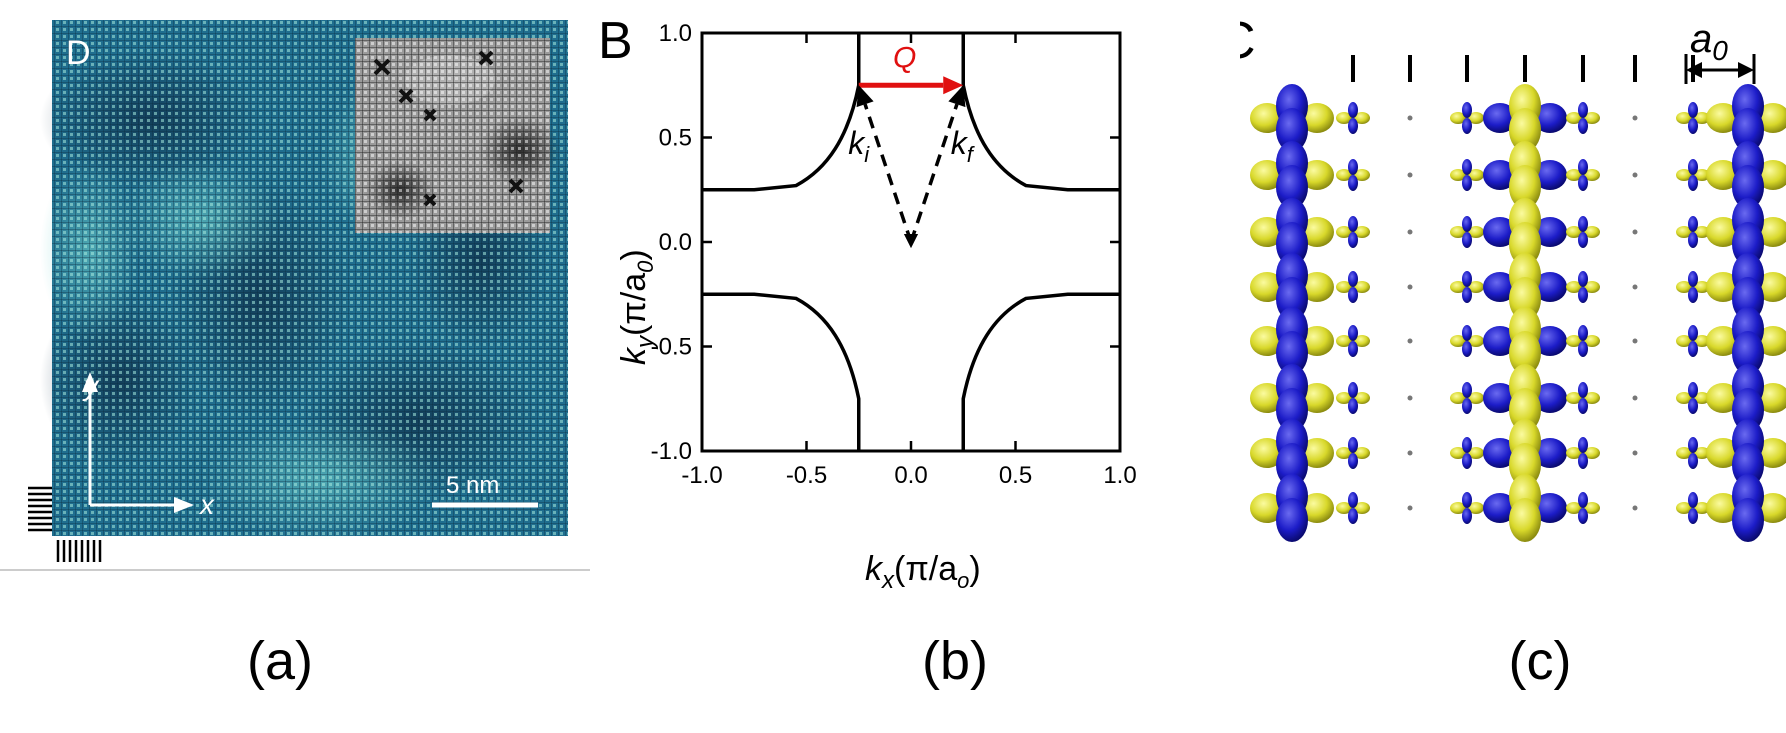  I want to click on x-tick-label: 0.0, so click(910, 475).